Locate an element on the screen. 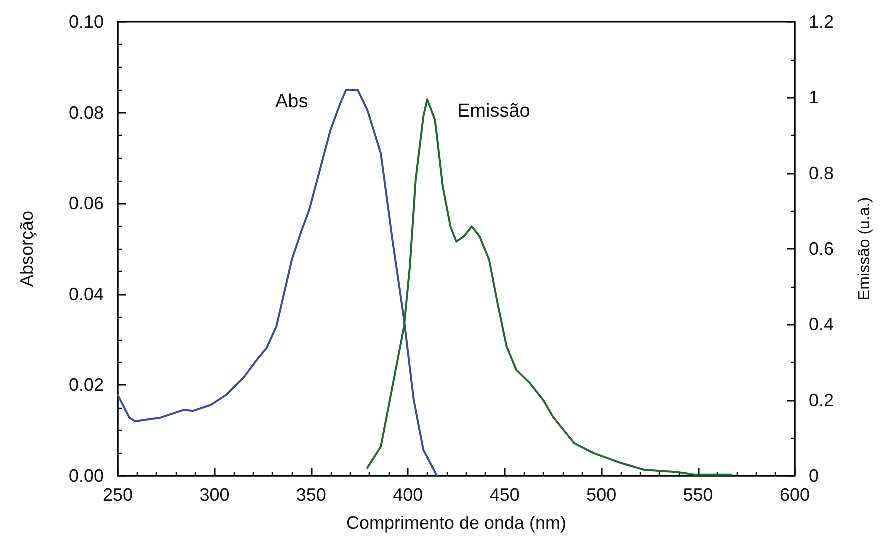  y-tick-label: 0.10 is located at coordinates (86, 22).